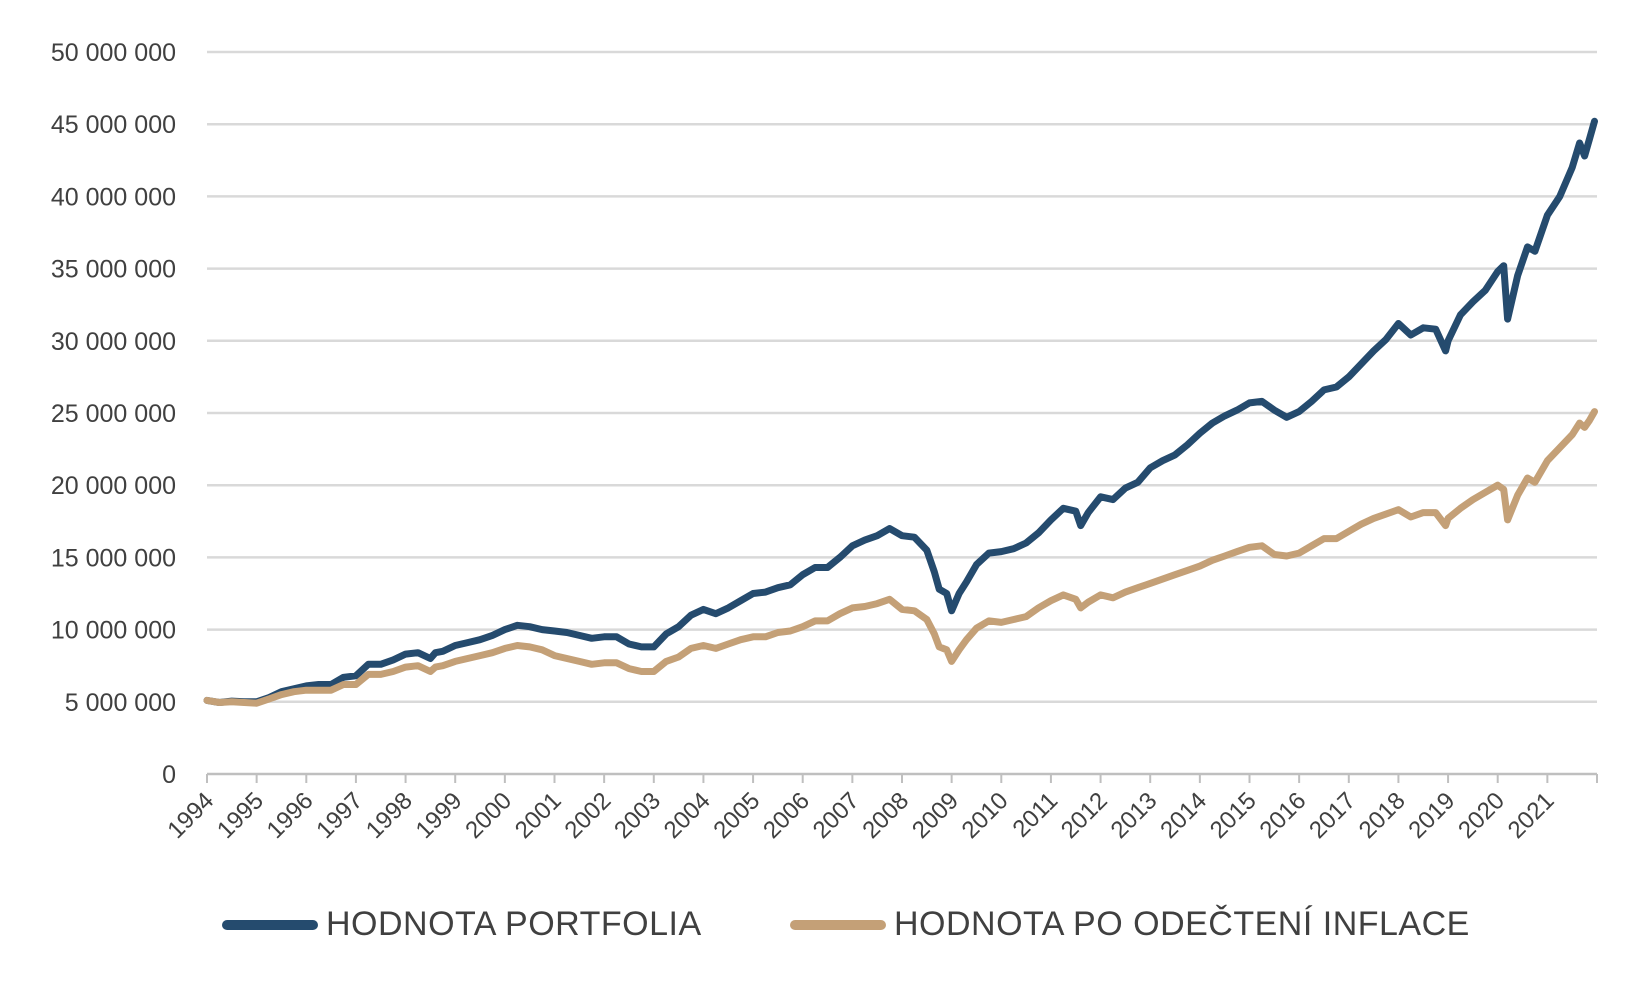  I want to click on x-tick-label: 2001, so click(538, 815).